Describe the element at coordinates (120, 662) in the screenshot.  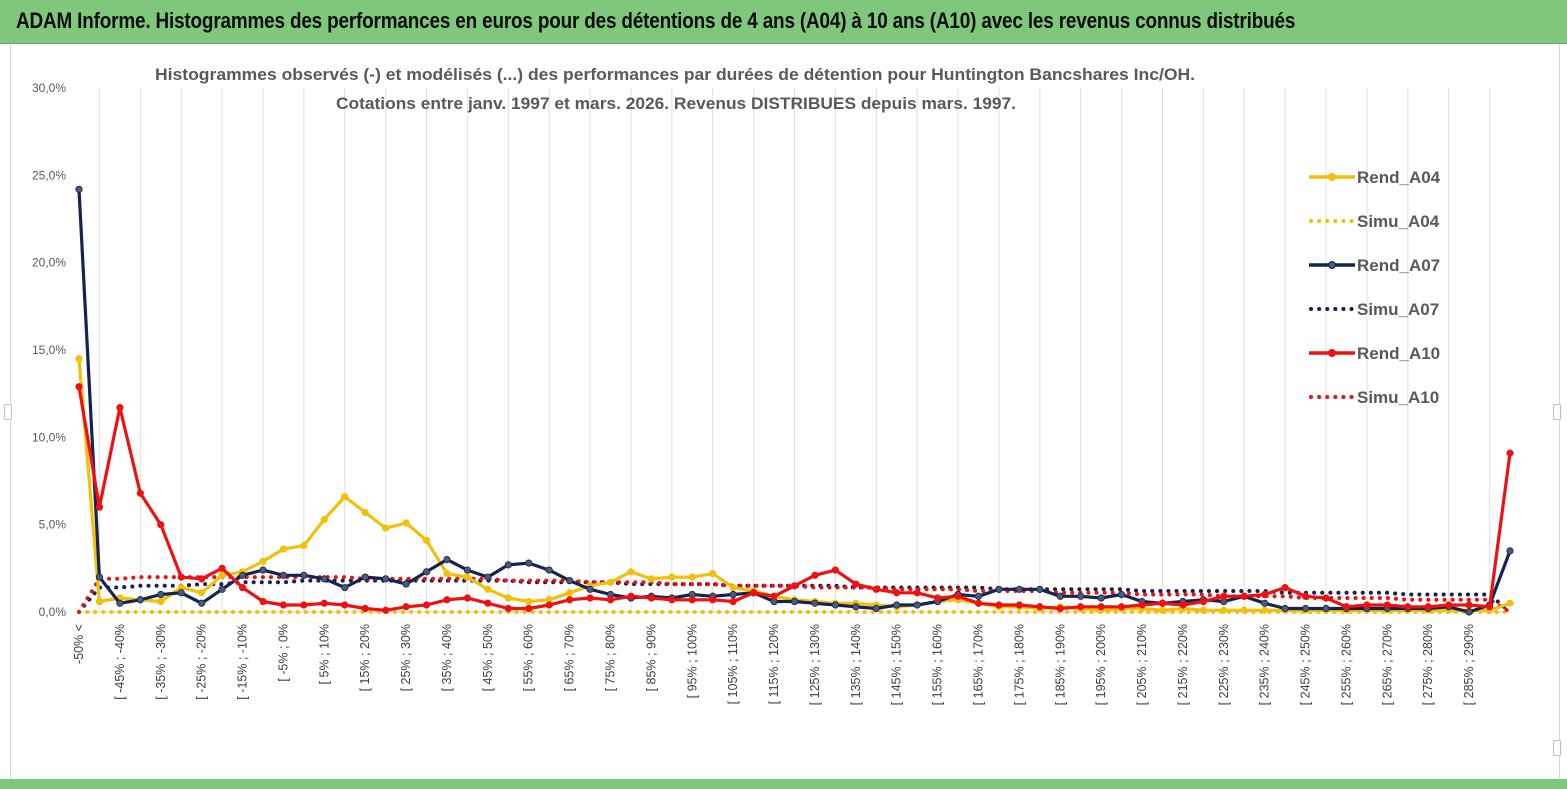
I see `x-tick-label: [ -45% ; -40%` at that location.